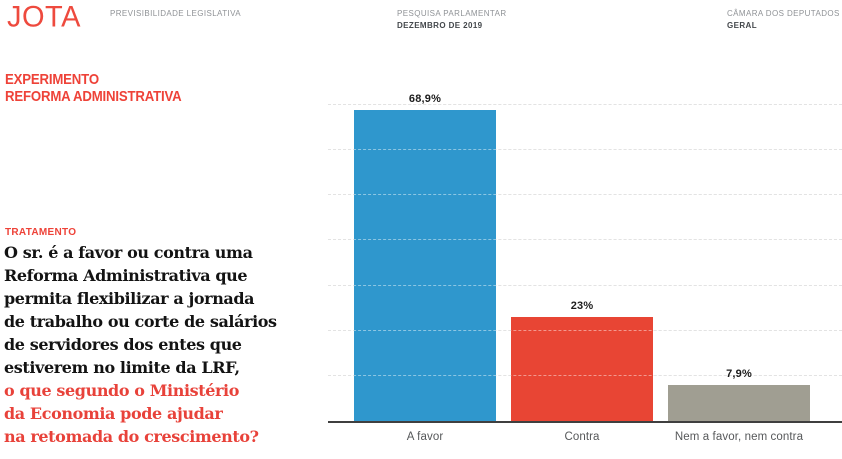  Describe the element at coordinates (585, 422) in the screenshot. I see `x-axis-line` at that location.